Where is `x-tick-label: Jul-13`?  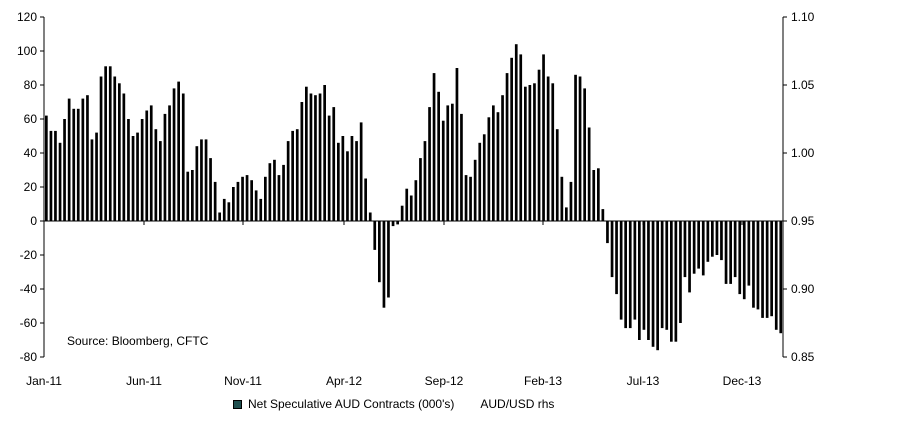 x-tick-label: Jul-13 is located at coordinates (643, 381).